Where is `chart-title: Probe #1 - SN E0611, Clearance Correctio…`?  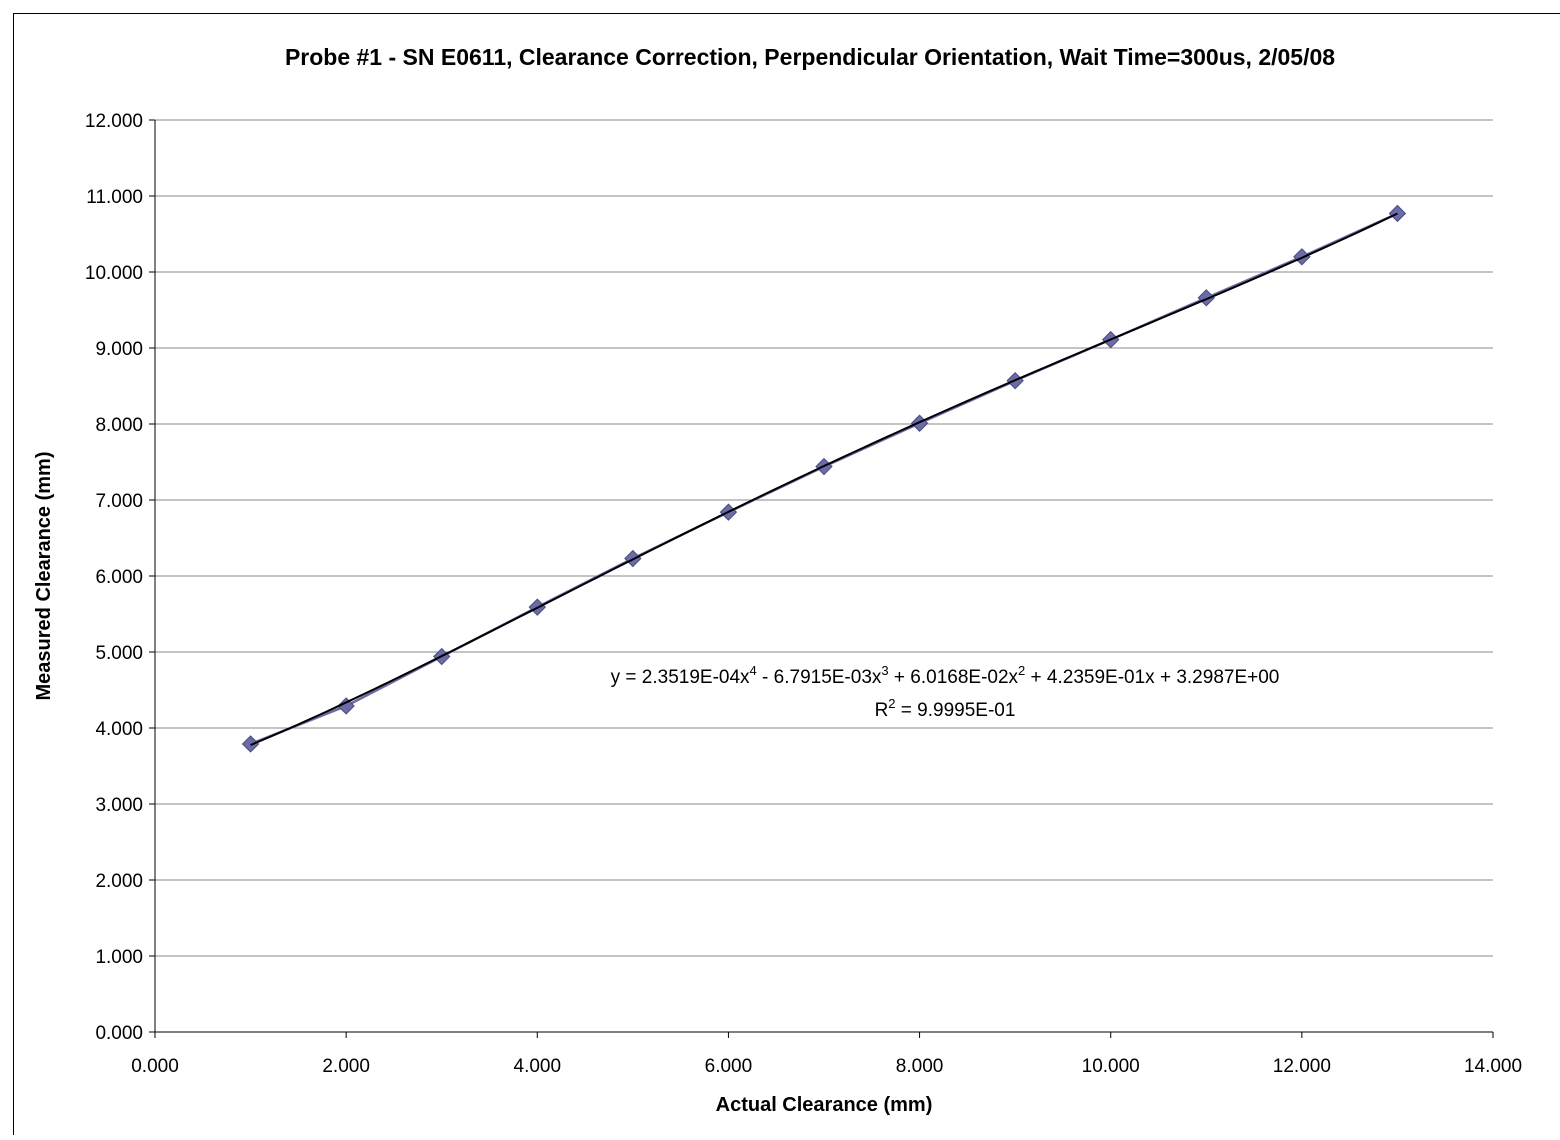
chart-title: Probe #1 - SN E0611, Clearance Correctio… is located at coordinates (810, 57).